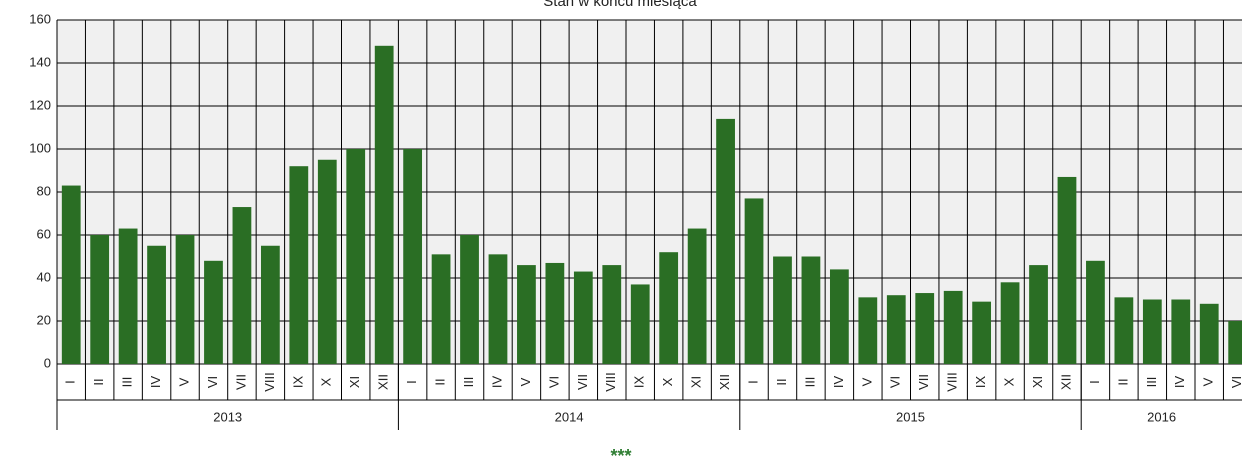  I want to click on group-label: 2016, so click(1161, 416).